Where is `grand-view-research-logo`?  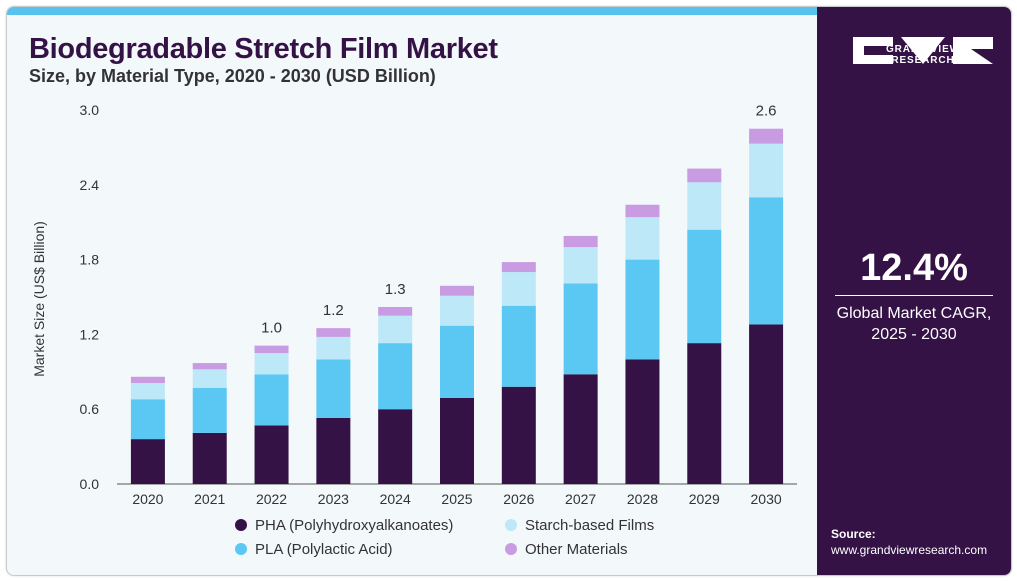 grand-view-research-logo is located at coordinates (923, 50).